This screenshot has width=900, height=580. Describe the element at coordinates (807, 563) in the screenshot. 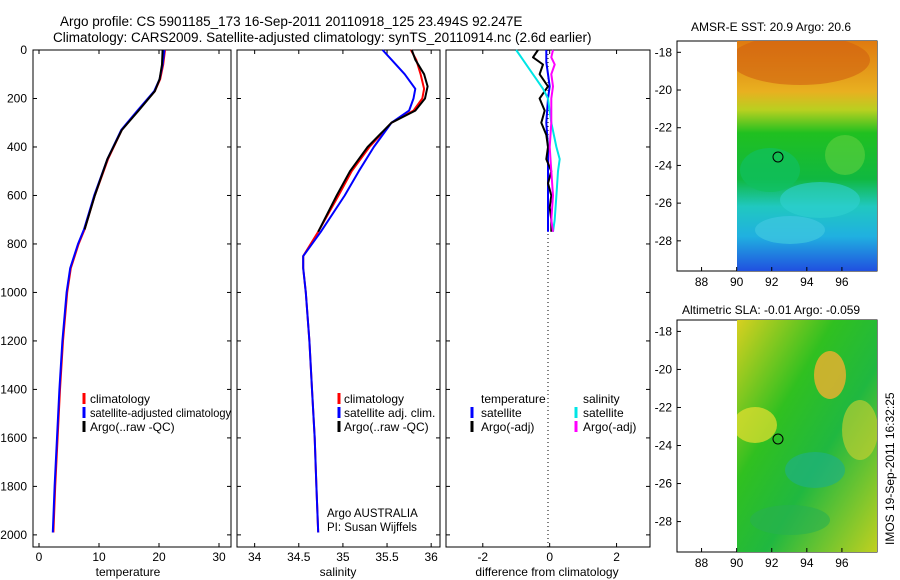

I see `map-x-tick-label: 94` at that location.